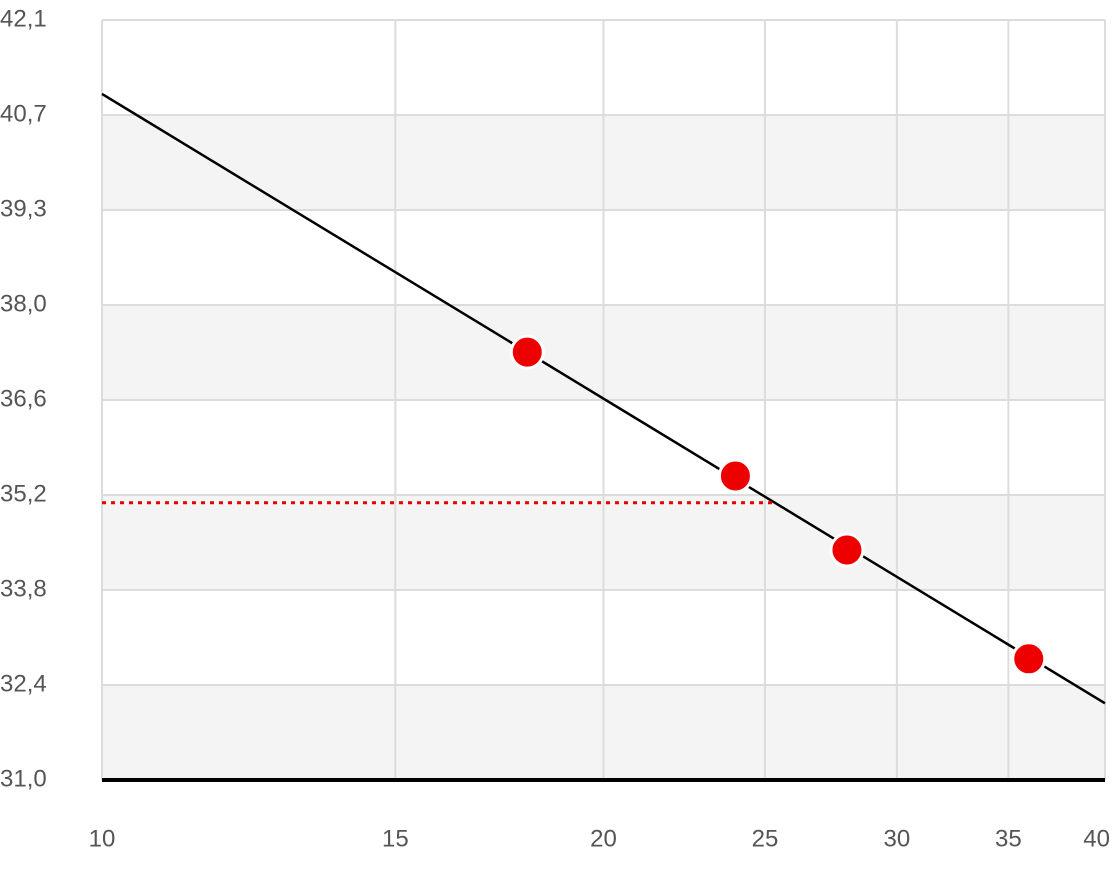 Image resolution: width=1112 pixels, height=872 pixels. Describe the element at coordinates (23, 683) in the screenshot. I see `y-tick-label: 32,4` at that location.